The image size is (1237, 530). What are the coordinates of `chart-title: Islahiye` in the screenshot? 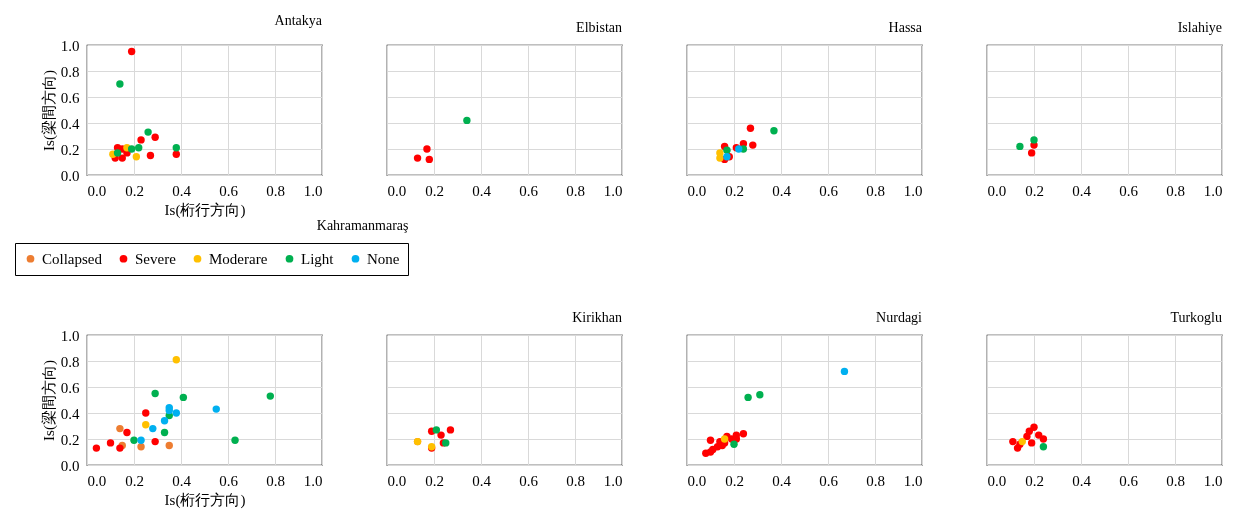 It's located at (1199, 27).